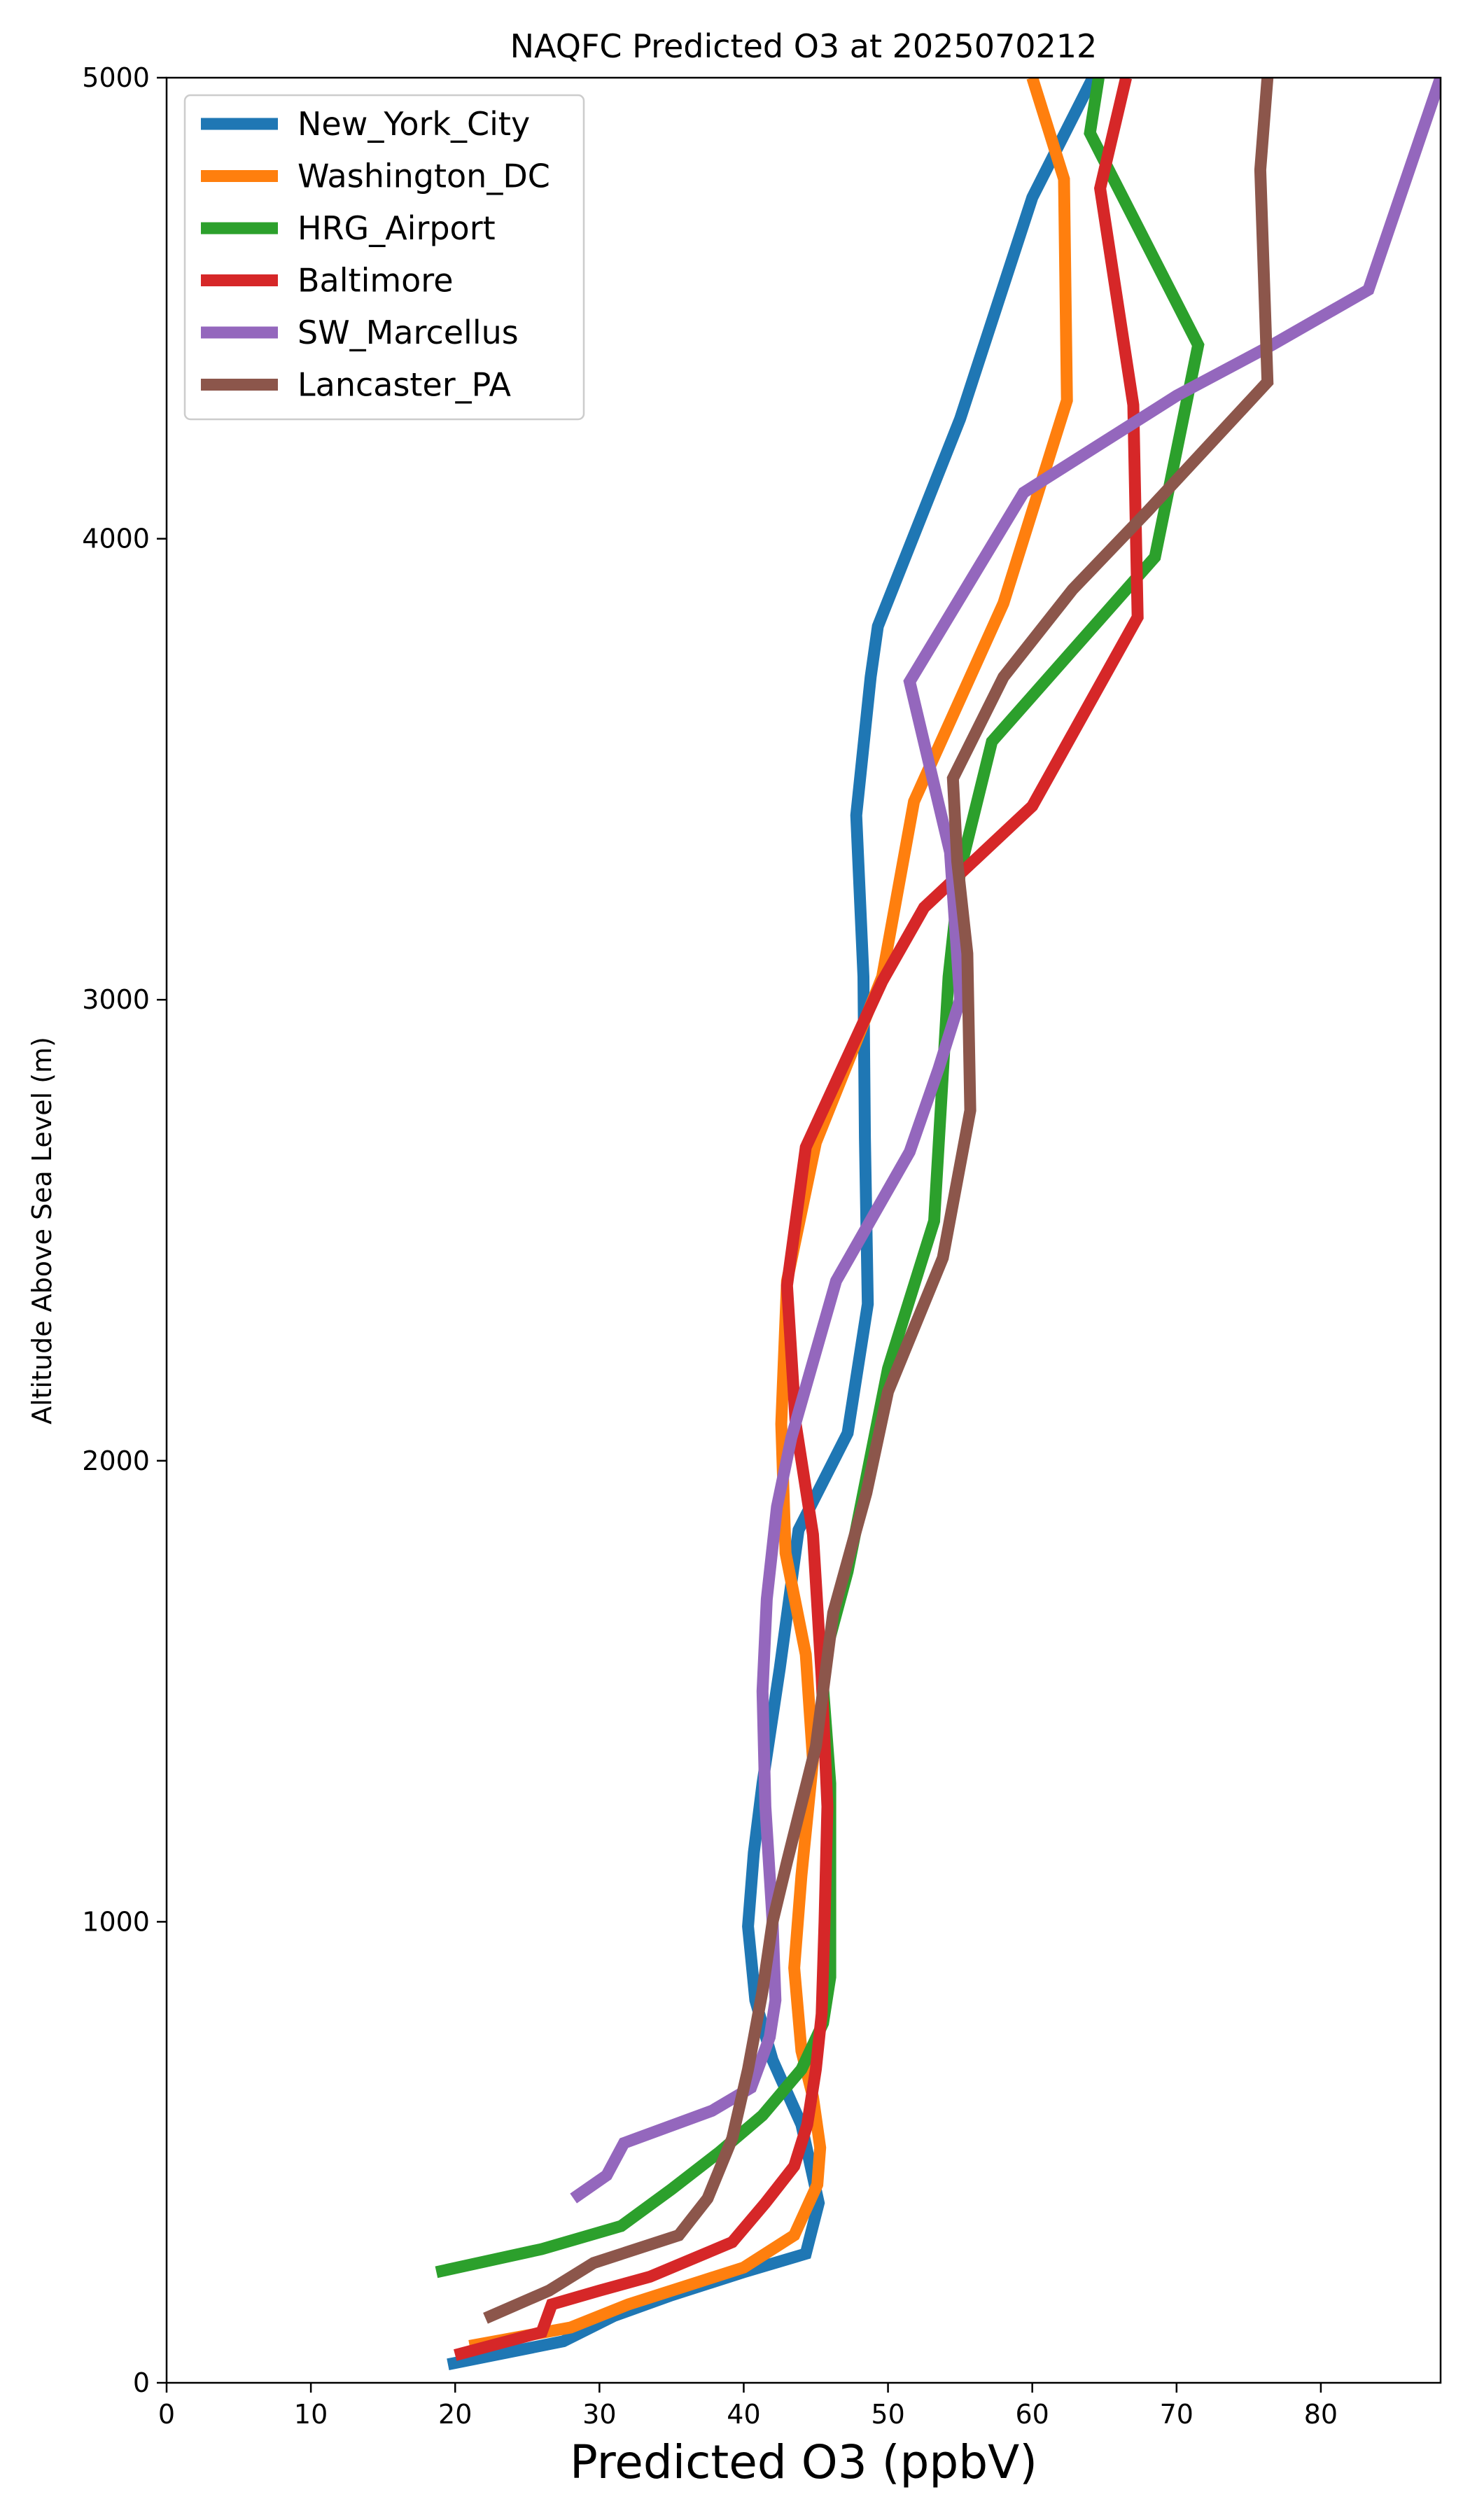 The image size is (1470, 2520). What do you see at coordinates (397, 228) in the screenshot?
I see `legend-label-hrg-airport: HRG_Airport` at bounding box center [397, 228].